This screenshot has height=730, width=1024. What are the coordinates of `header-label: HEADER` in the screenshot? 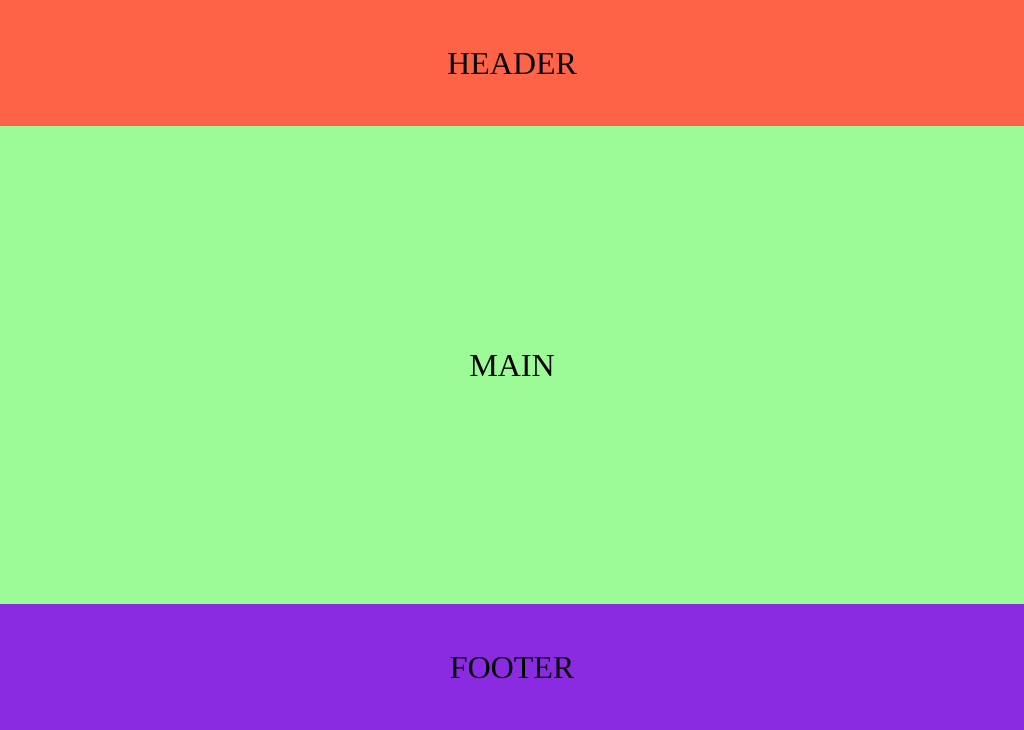 It's located at (512, 63).